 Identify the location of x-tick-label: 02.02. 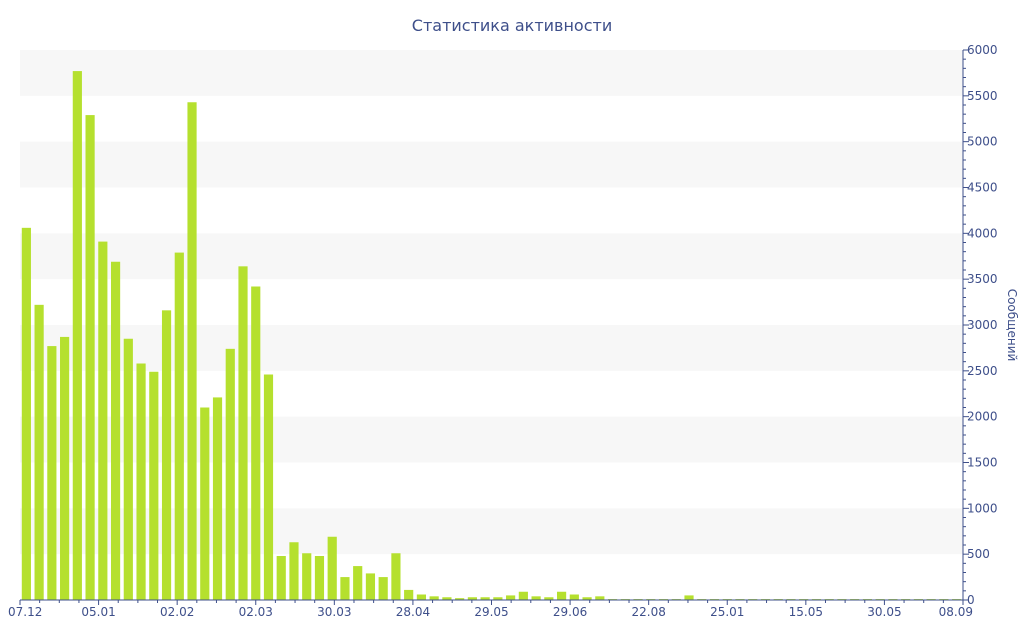
(177, 612).